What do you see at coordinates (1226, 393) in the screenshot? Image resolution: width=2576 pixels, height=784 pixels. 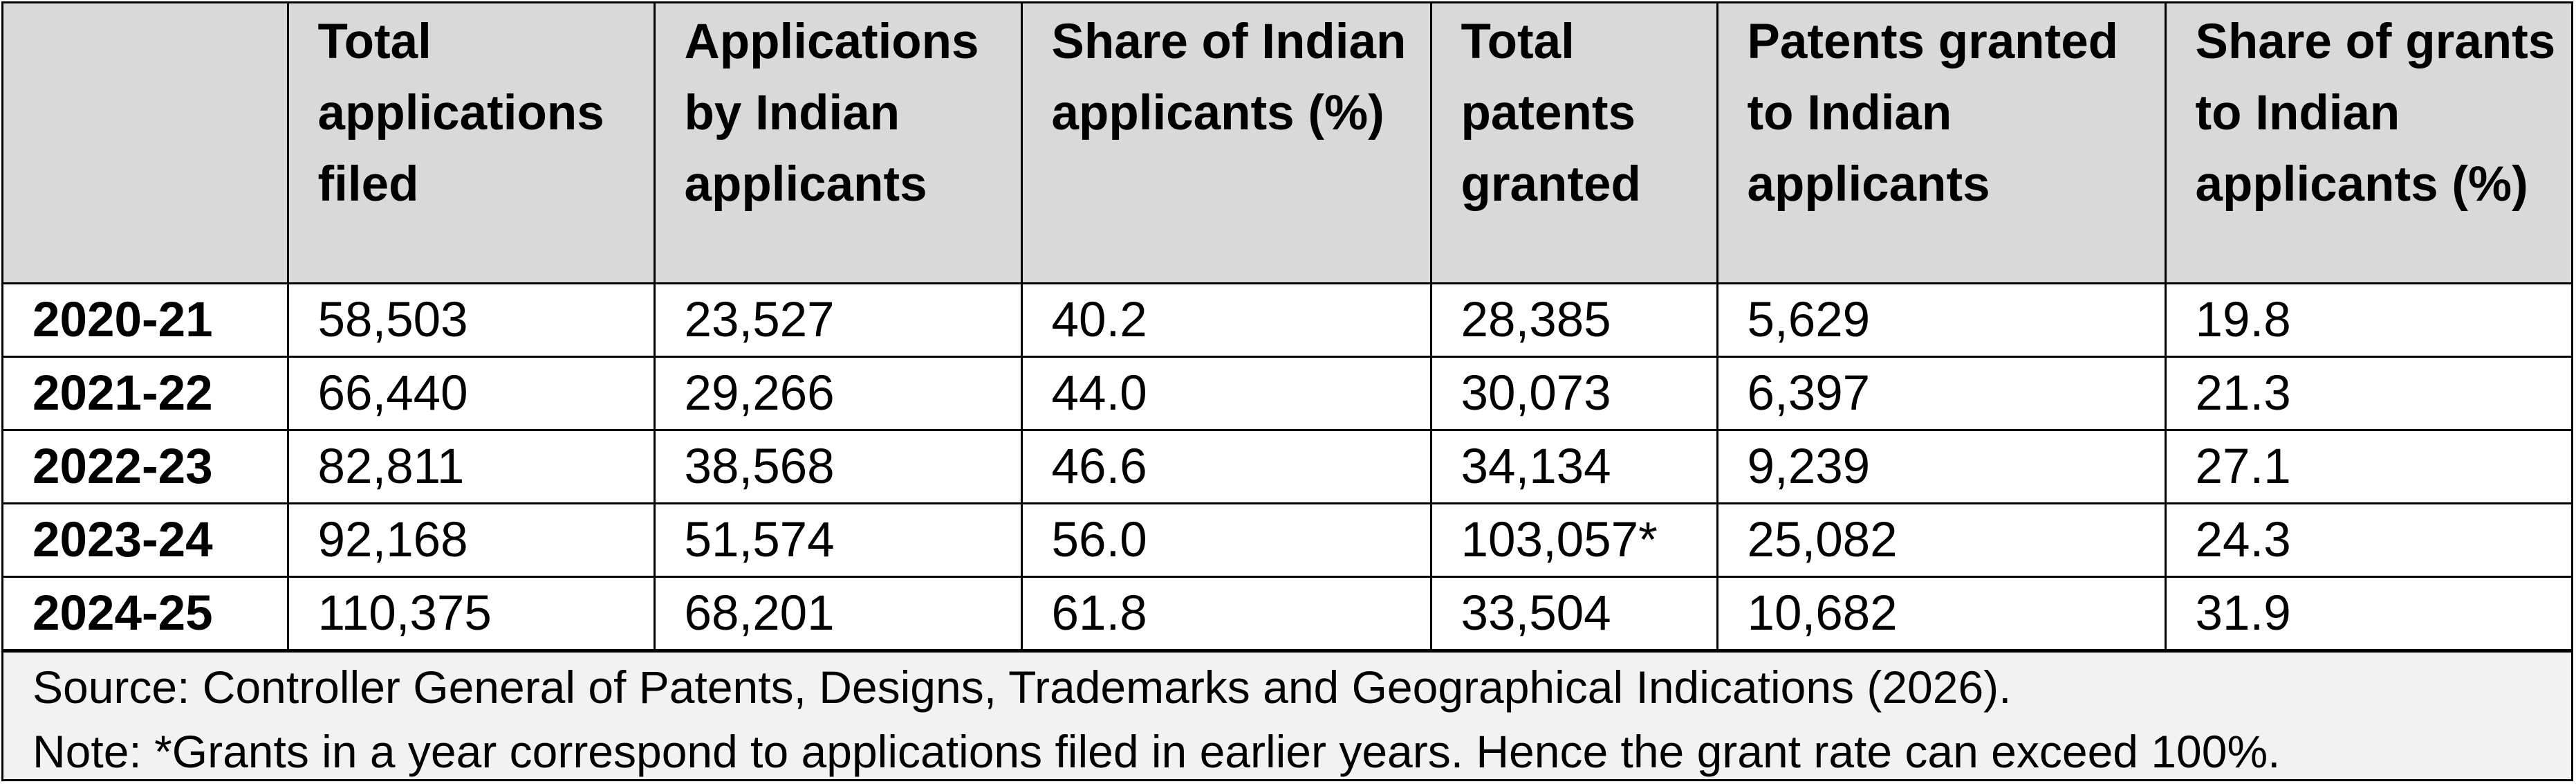 I see `table-cell: 44.0` at bounding box center [1226, 393].